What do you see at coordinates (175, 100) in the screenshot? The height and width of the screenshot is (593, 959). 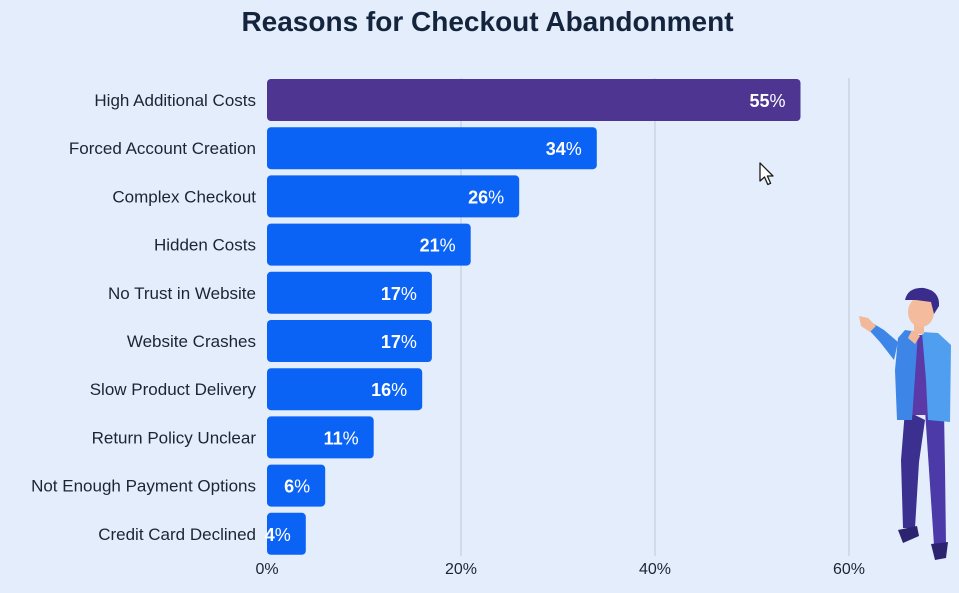 I see `category-label: High Additional Costs` at bounding box center [175, 100].